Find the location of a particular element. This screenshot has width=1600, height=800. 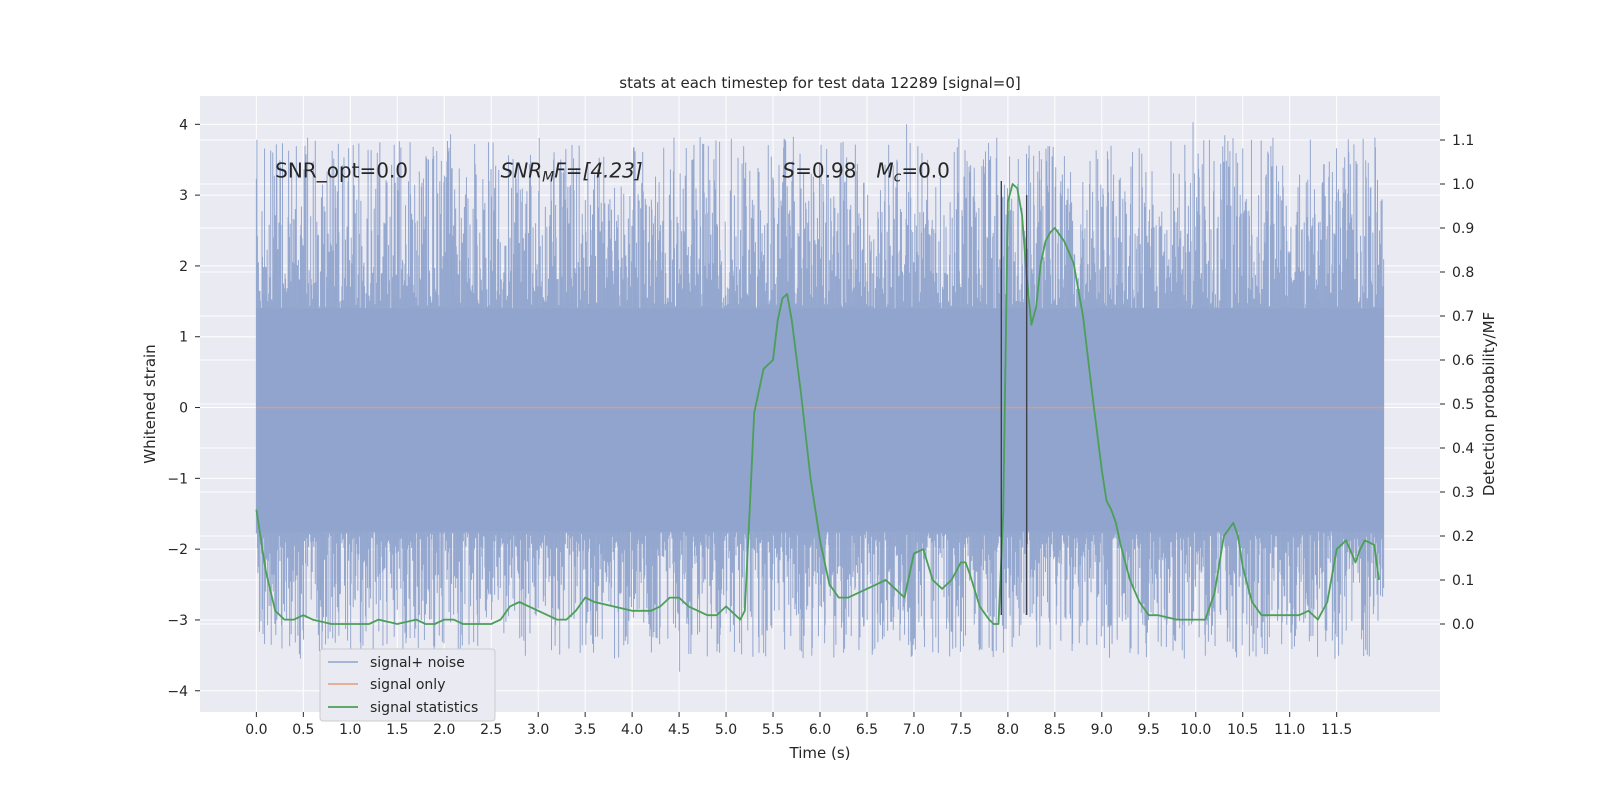

x-tick-label: 1.5 is located at coordinates (397, 730).